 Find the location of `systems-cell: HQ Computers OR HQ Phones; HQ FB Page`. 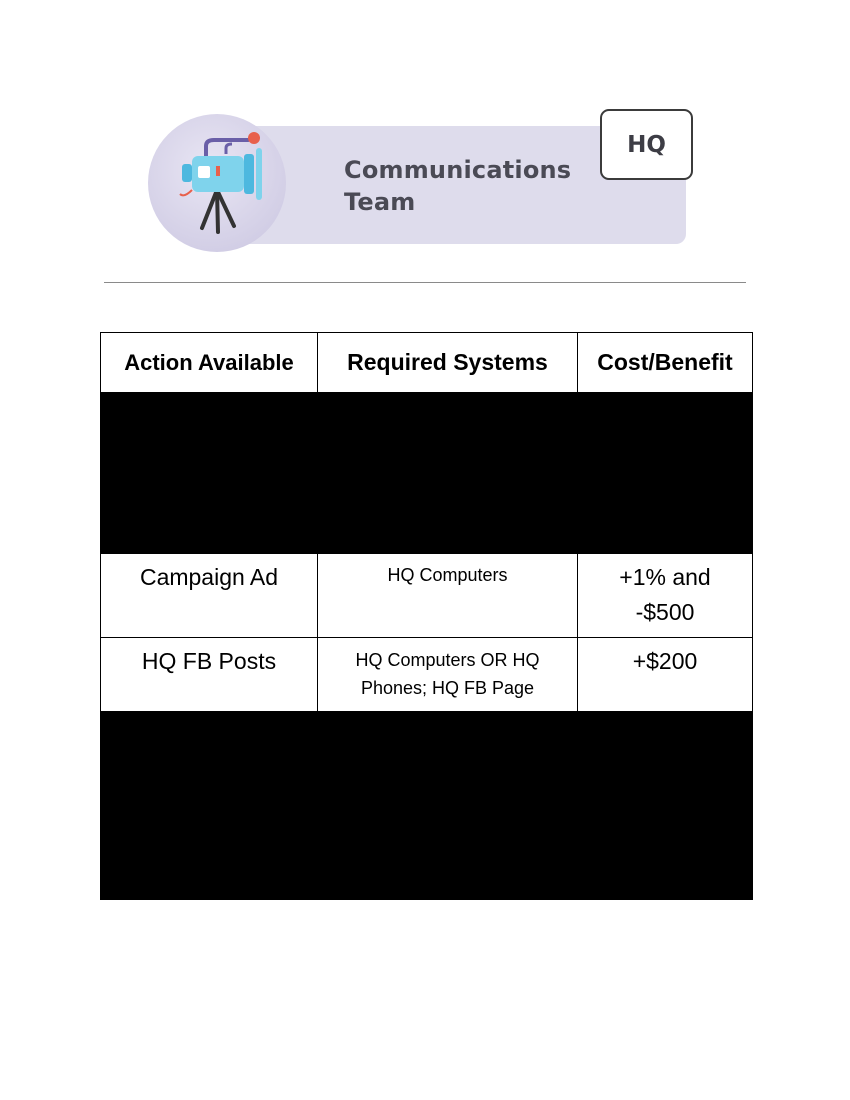

systems-cell: HQ Computers OR HQ Phones; HQ FB Page is located at coordinates (447, 674).